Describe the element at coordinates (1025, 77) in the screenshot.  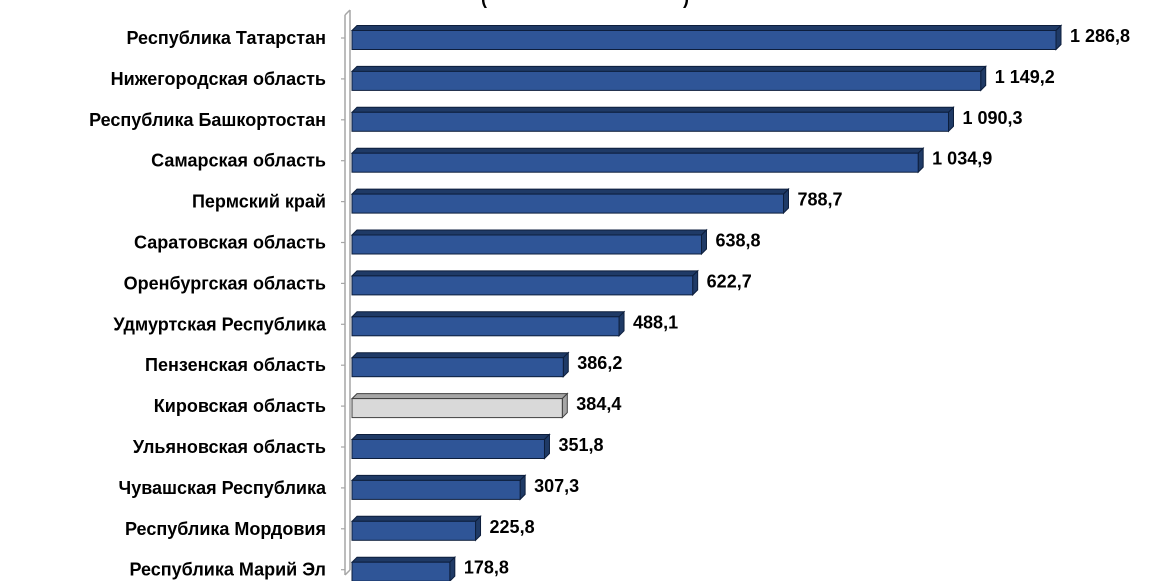
I see `value-label: 1 149,2` at that location.